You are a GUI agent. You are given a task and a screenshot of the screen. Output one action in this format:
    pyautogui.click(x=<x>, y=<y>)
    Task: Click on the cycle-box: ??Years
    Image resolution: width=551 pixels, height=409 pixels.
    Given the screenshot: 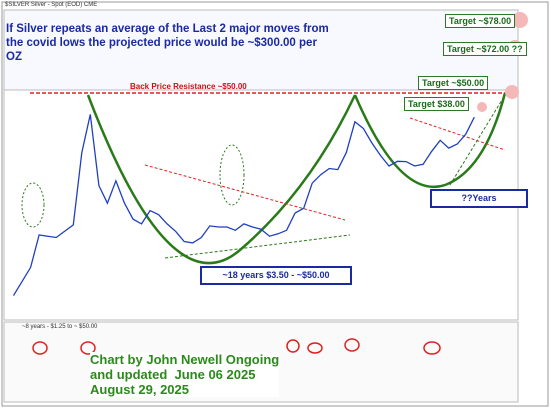 What is the action you would take?
    pyautogui.click(x=479, y=198)
    